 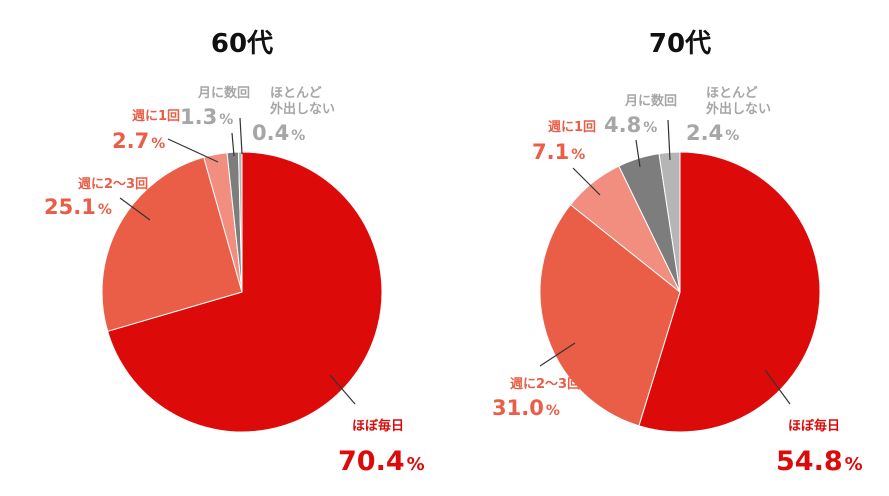 What do you see at coordinates (172, 244) in the screenshot?
I see `slice-60s-two-three-weekly` at bounding box center [172, 244].